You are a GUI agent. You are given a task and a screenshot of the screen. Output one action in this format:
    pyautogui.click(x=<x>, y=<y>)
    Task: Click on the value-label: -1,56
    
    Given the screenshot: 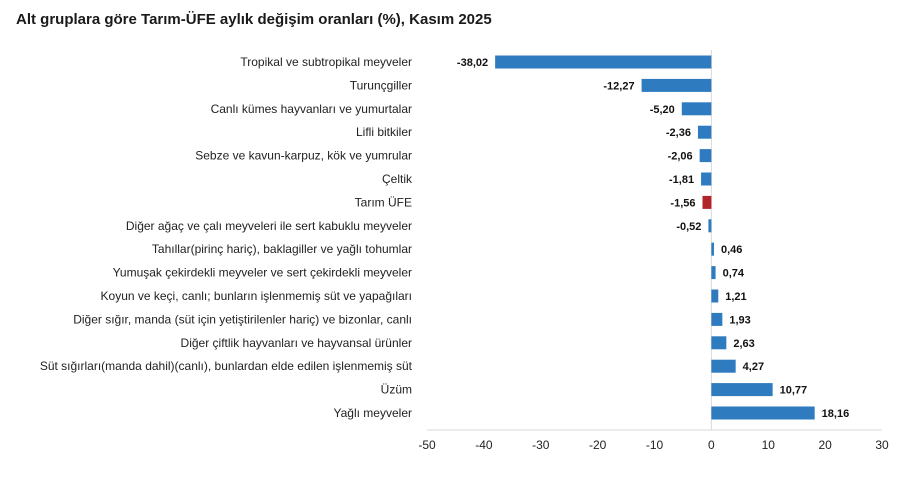 What is the action you would take?
    pyautogui.click(x=682, y=203)
    